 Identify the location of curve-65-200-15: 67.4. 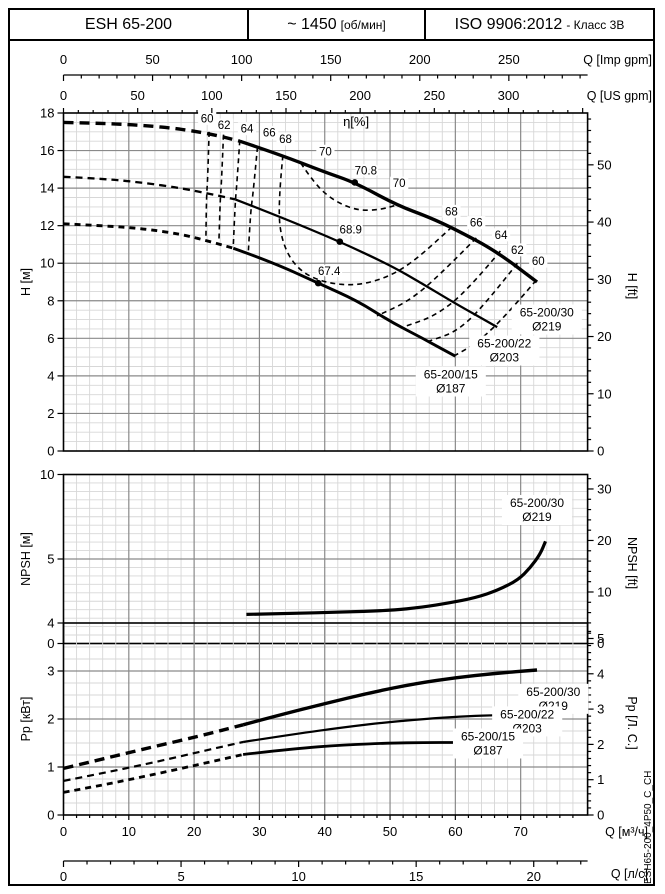
(260, 290).